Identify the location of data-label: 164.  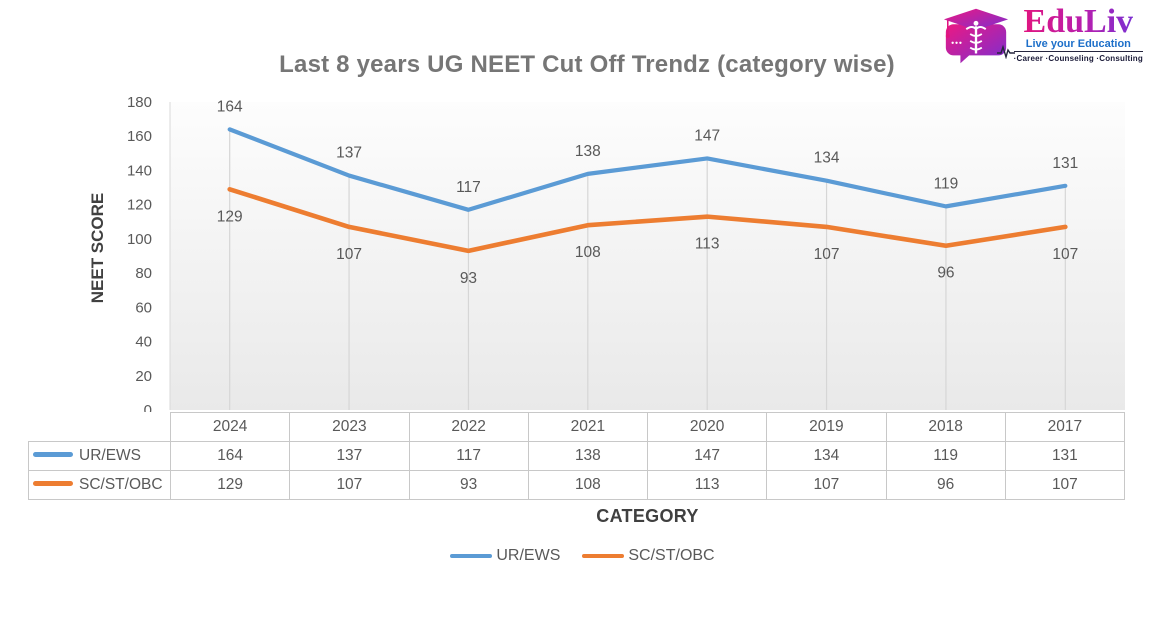
(230, 106).